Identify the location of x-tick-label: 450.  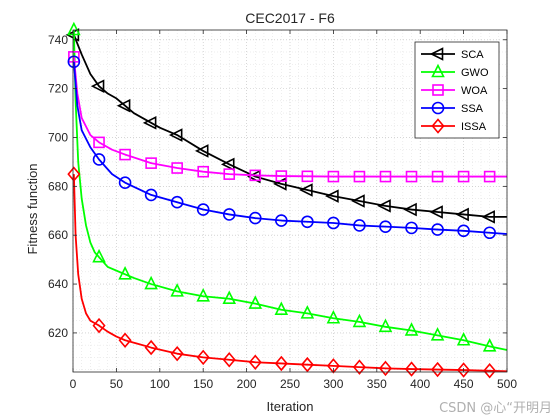
(464, 384).